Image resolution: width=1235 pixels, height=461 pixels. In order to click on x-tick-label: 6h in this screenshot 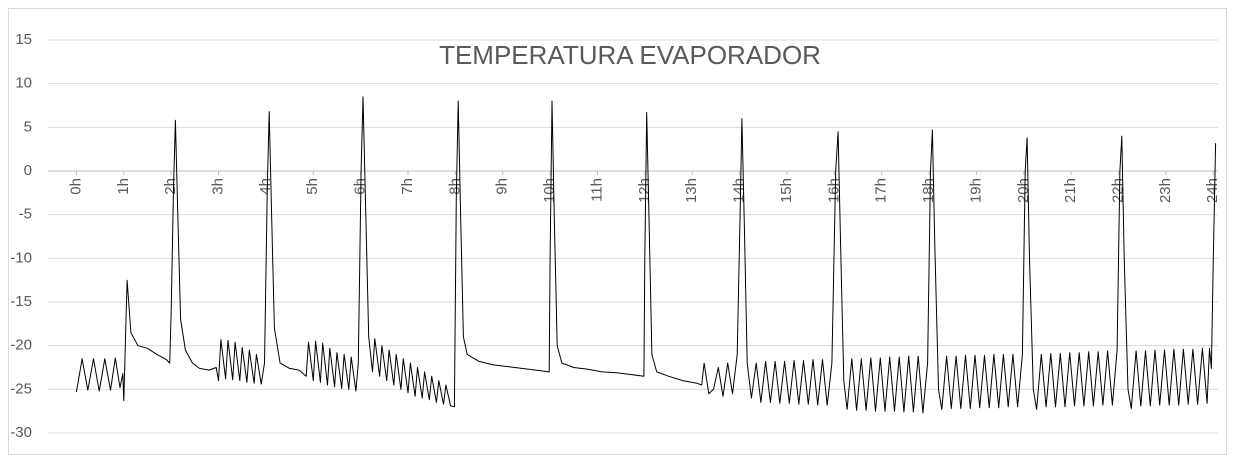, I will do `click(360, 186)`.